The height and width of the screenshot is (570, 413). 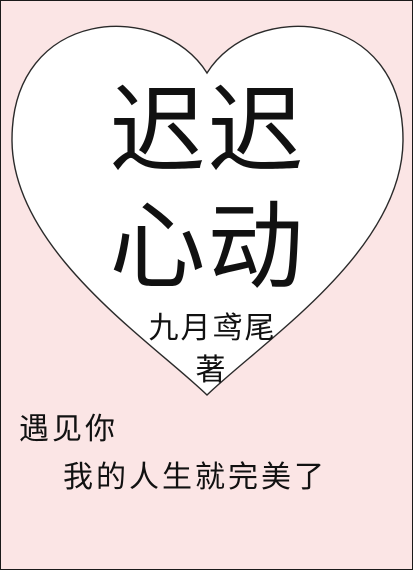 I want to click on title-line-1: 迟迟, so click(x=207, y=131).